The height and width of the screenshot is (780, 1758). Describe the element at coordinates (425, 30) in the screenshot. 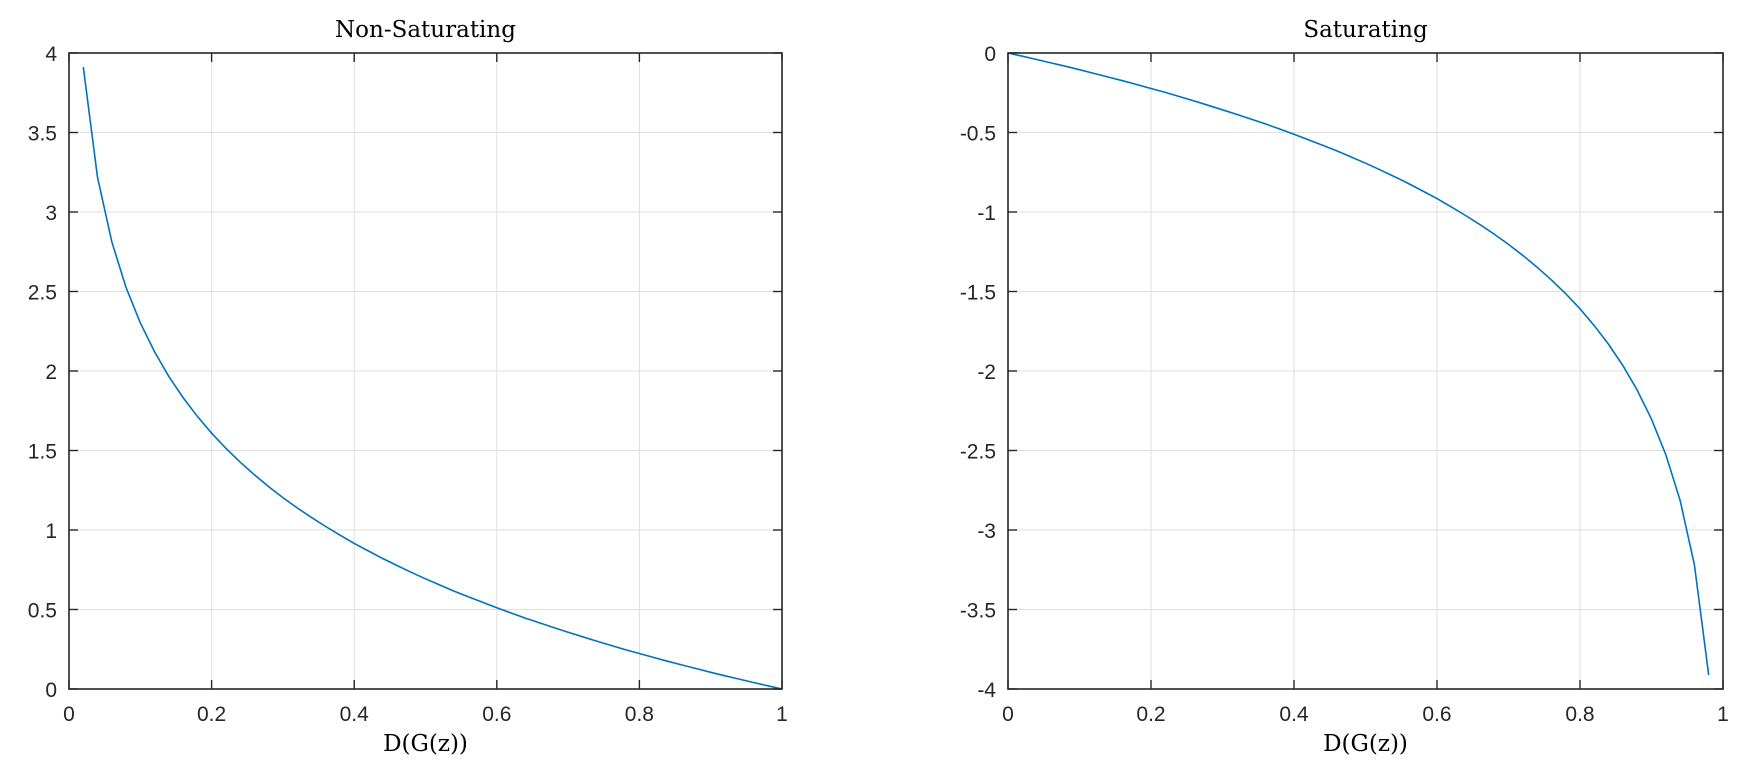

I see `chart-title: Non-Saturating` at that location.